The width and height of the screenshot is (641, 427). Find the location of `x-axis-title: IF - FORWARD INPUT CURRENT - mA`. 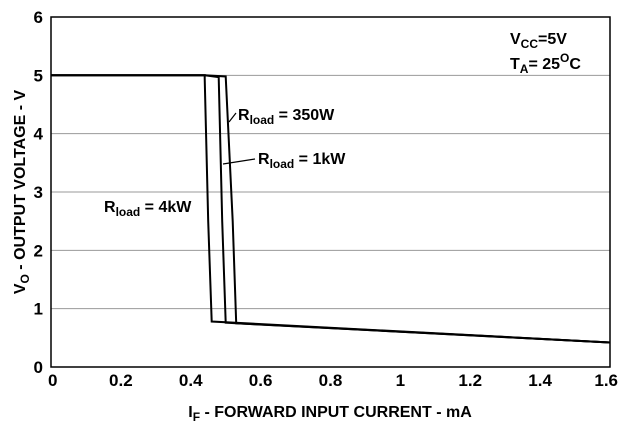

x-axis-title: IF - FORWARD INPUT CURRENT - mA is located at coordinates (330, 414).